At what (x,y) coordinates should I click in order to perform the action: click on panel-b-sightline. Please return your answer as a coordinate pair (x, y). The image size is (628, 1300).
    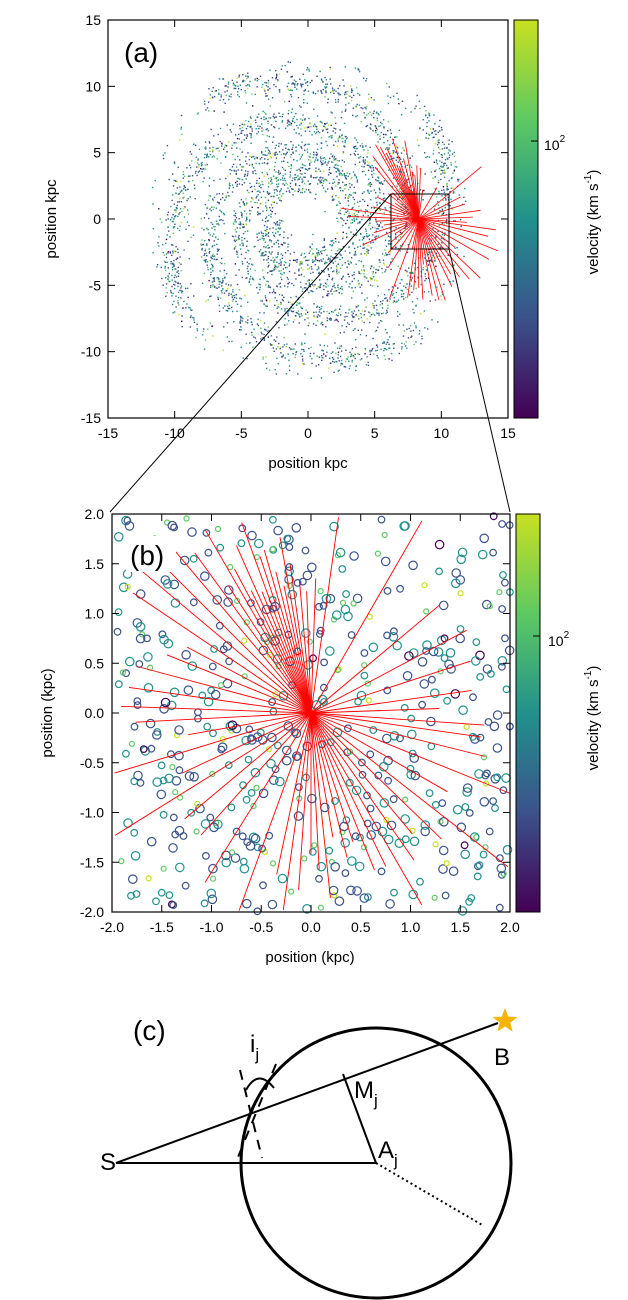
    Looking at the image, I should click on (410, 753).